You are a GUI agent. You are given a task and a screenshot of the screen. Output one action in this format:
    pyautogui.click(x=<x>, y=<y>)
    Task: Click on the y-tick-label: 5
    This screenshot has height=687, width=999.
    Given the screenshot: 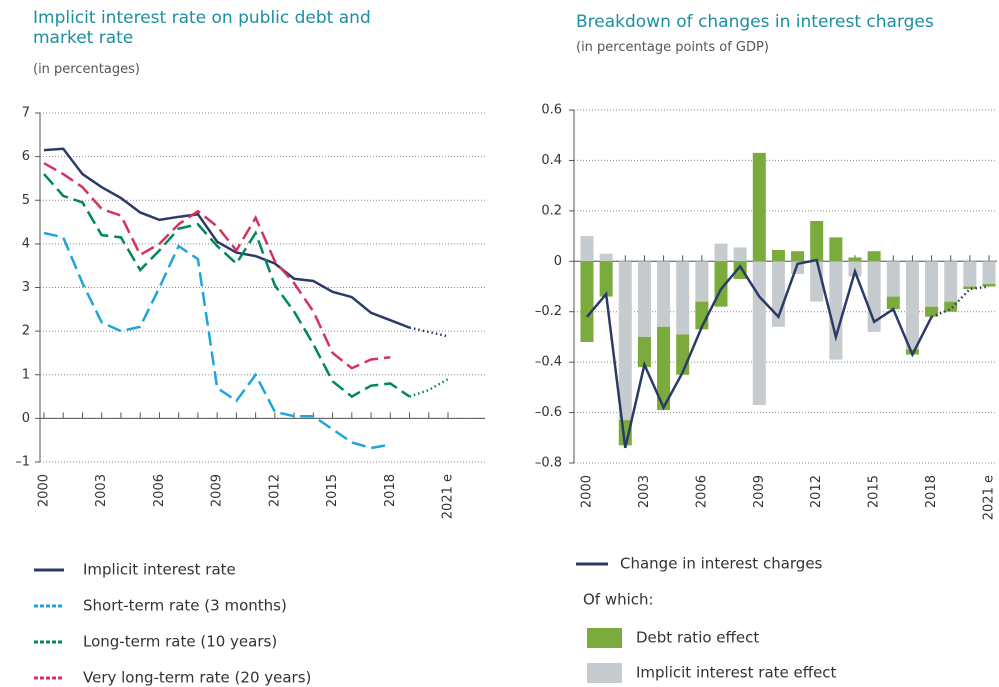 What is the action you would take?
    pyautogui.click(x=26, y=200)
    